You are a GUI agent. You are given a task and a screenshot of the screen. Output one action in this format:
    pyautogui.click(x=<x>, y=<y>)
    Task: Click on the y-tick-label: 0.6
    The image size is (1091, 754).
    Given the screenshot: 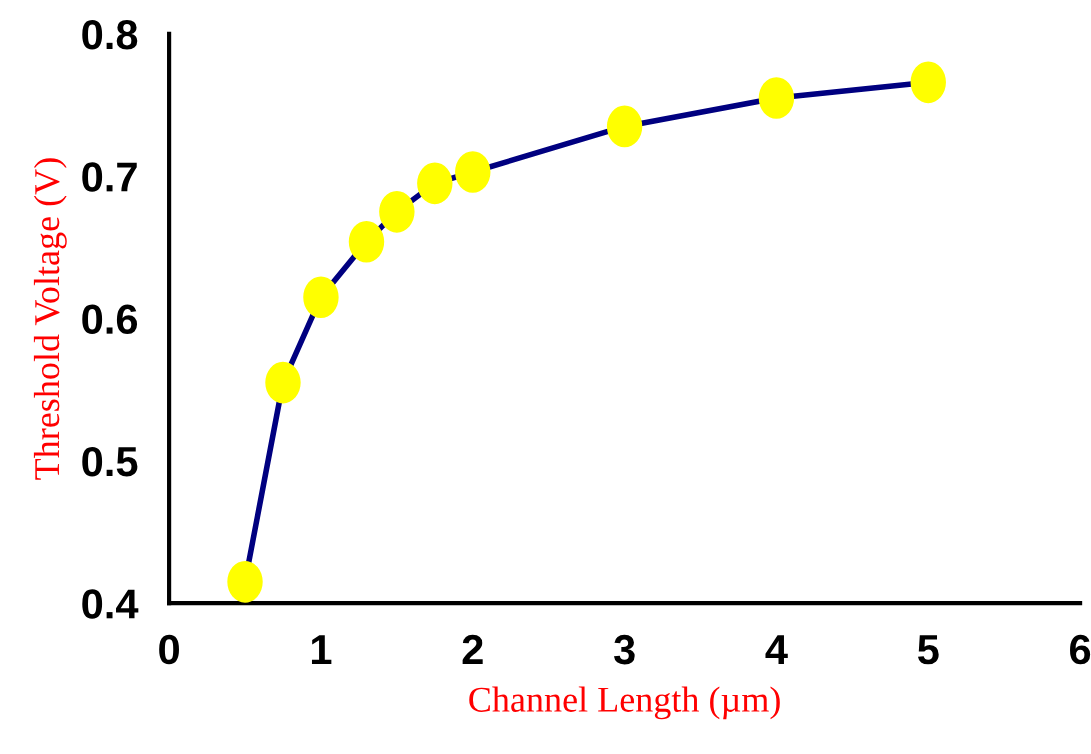 What is the action you would take?
    pyautogui.click(x=110, y=319)
    